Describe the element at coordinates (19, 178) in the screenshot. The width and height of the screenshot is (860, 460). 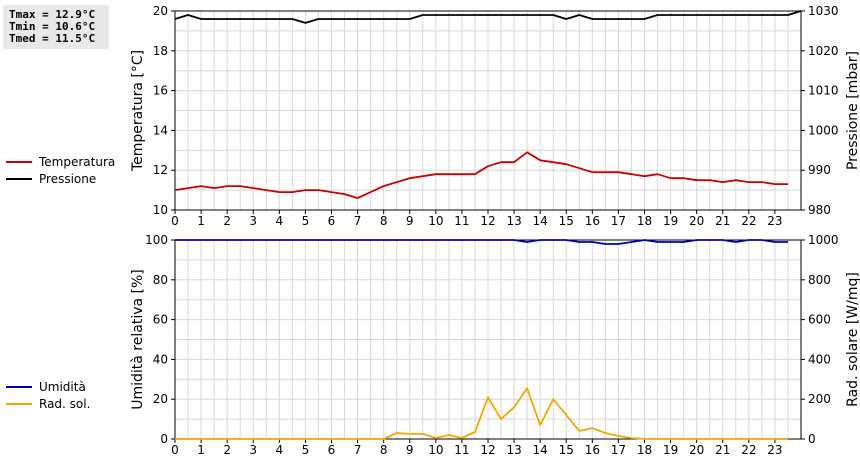
I see `legend-swatch-pressione` at that location.